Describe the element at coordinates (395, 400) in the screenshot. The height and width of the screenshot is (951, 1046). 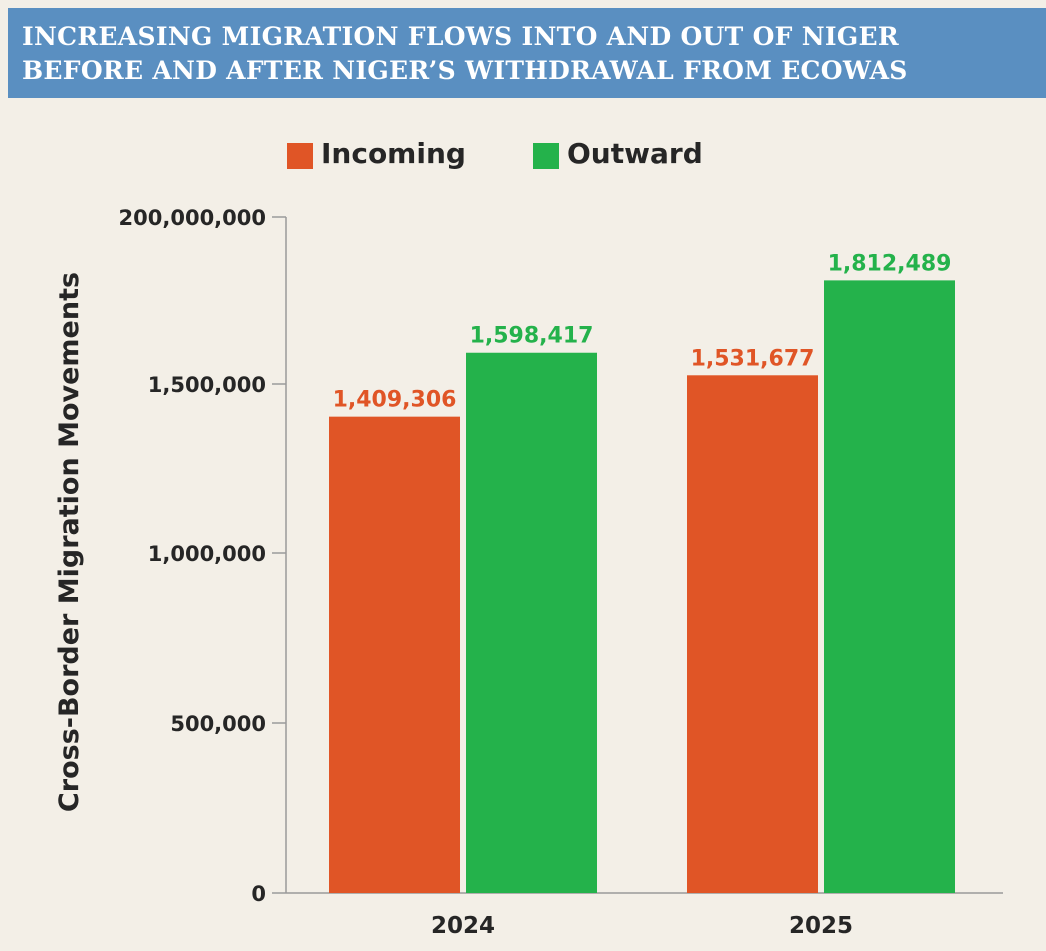
I see `data-label-incoming-2024: 1,409,306` at that location.